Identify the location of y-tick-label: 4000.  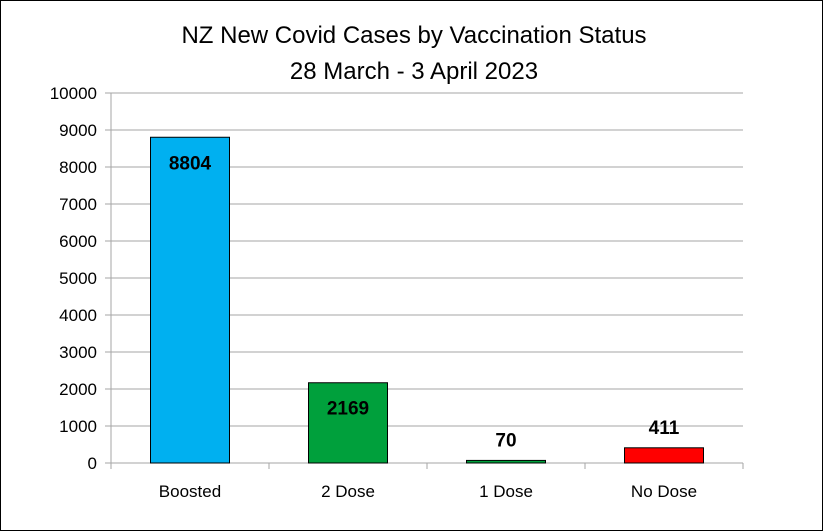
(78, 315).